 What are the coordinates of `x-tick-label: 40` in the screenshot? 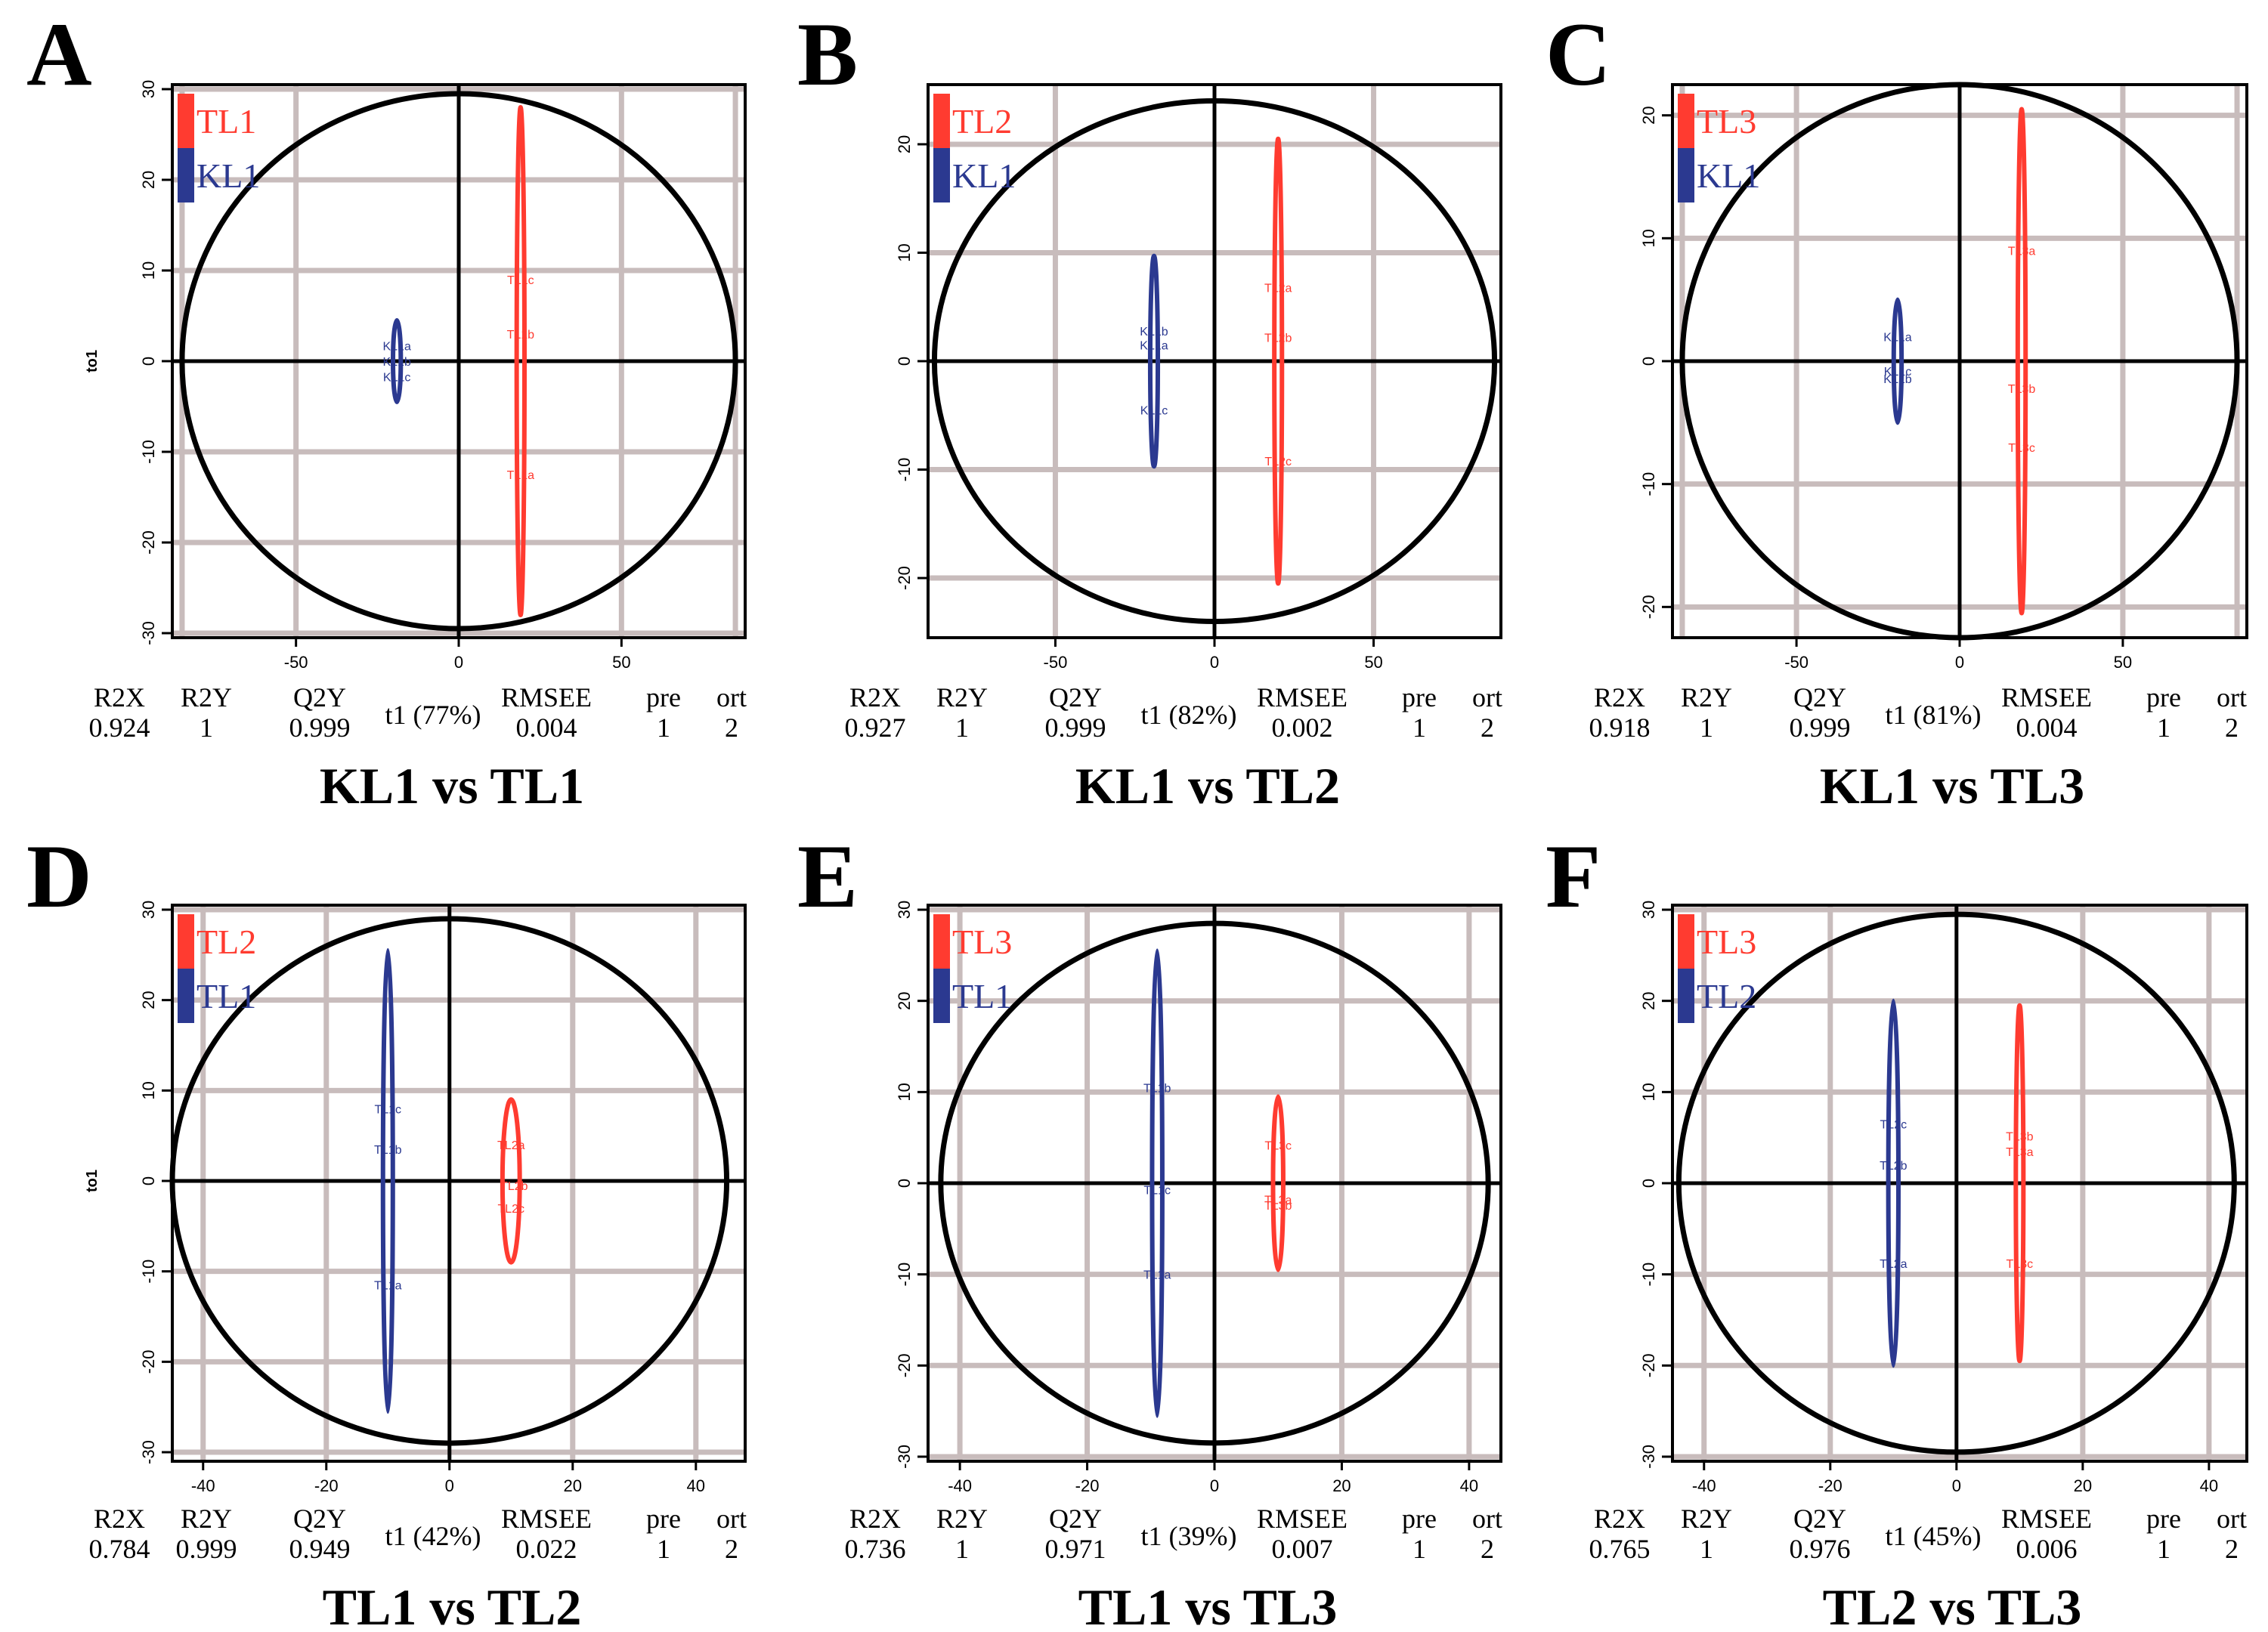 It's located at (696, 1485).